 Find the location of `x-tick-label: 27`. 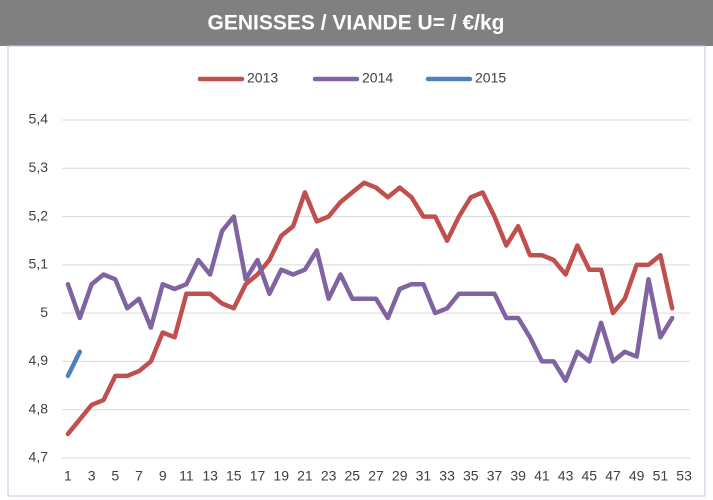

x-tick-label: 27 is located at coordinates (376, 476).